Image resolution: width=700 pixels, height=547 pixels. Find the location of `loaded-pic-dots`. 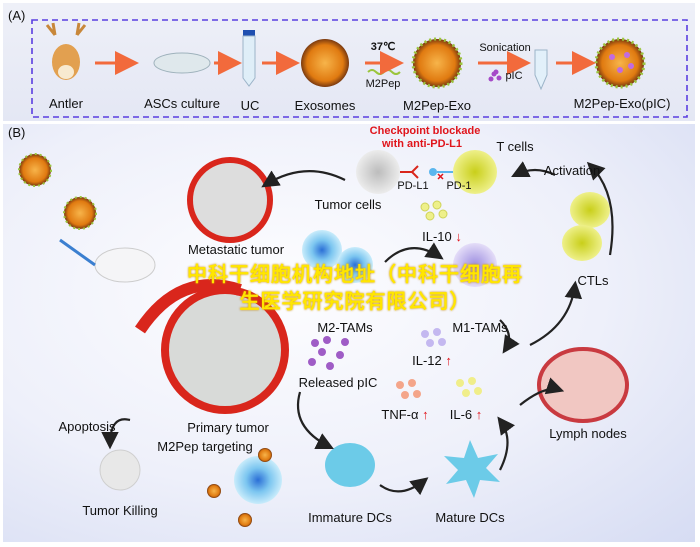

loaded-pic-dots is located at coordinates (621, 62).